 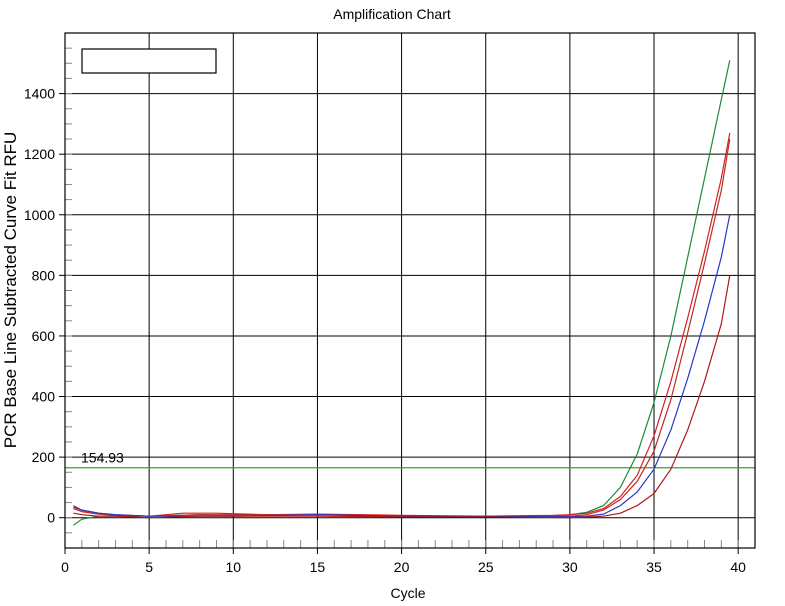 What do you see at coordinates (39, 215) in the screenshot?
I see `y-tick-label: 1000` at bounding box center [39, 215].